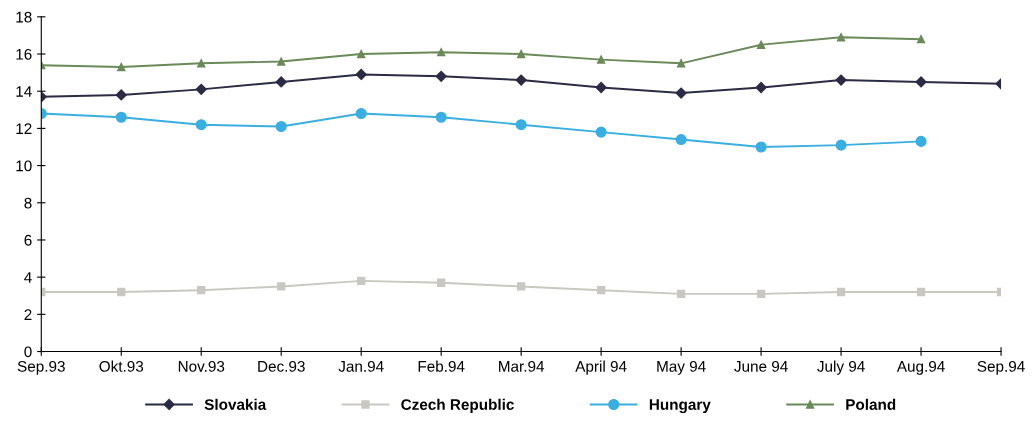 The image size is (1032, 421). I want to click on legend-label: Slovakia, so click(235, 404).